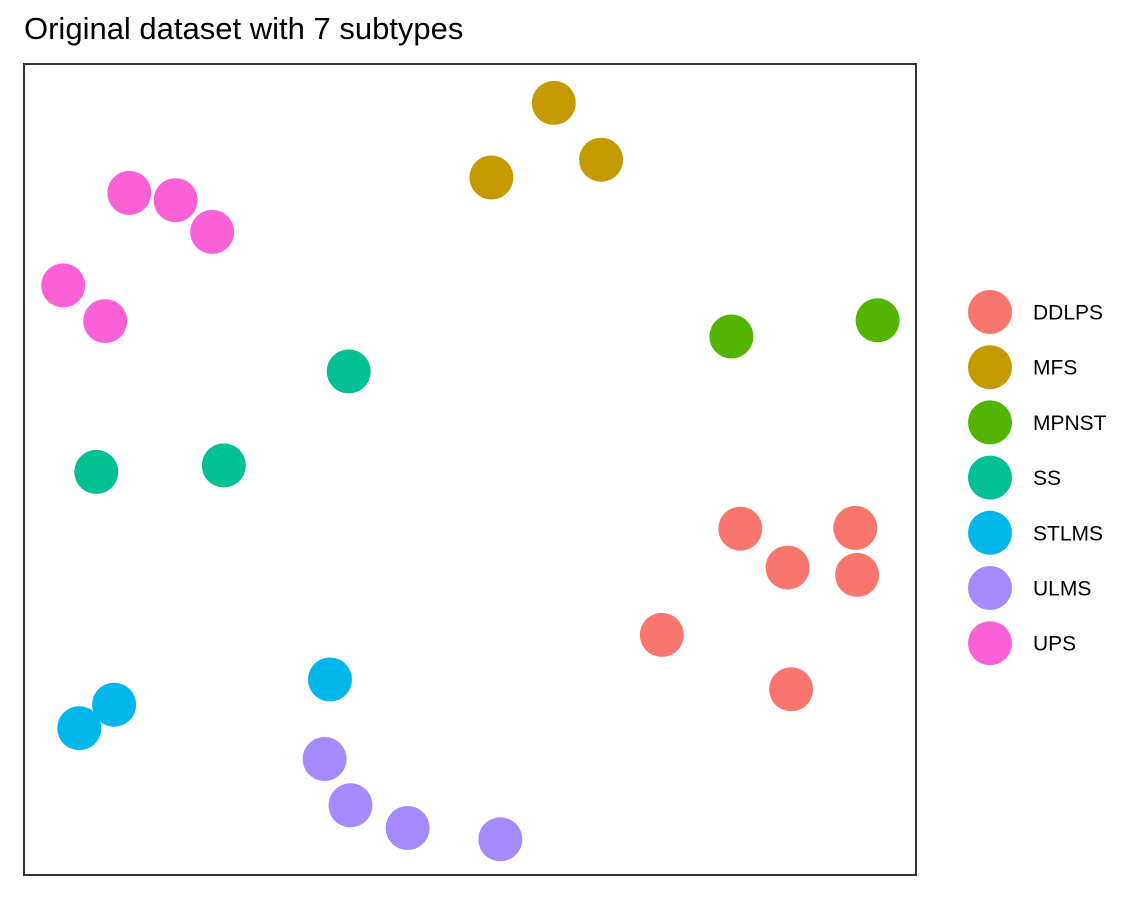  What do you see at coordinates (1068, 533) in the screenshot?
I see `legend-label-stlms: STLMS` at bounding box center [1068, 533].